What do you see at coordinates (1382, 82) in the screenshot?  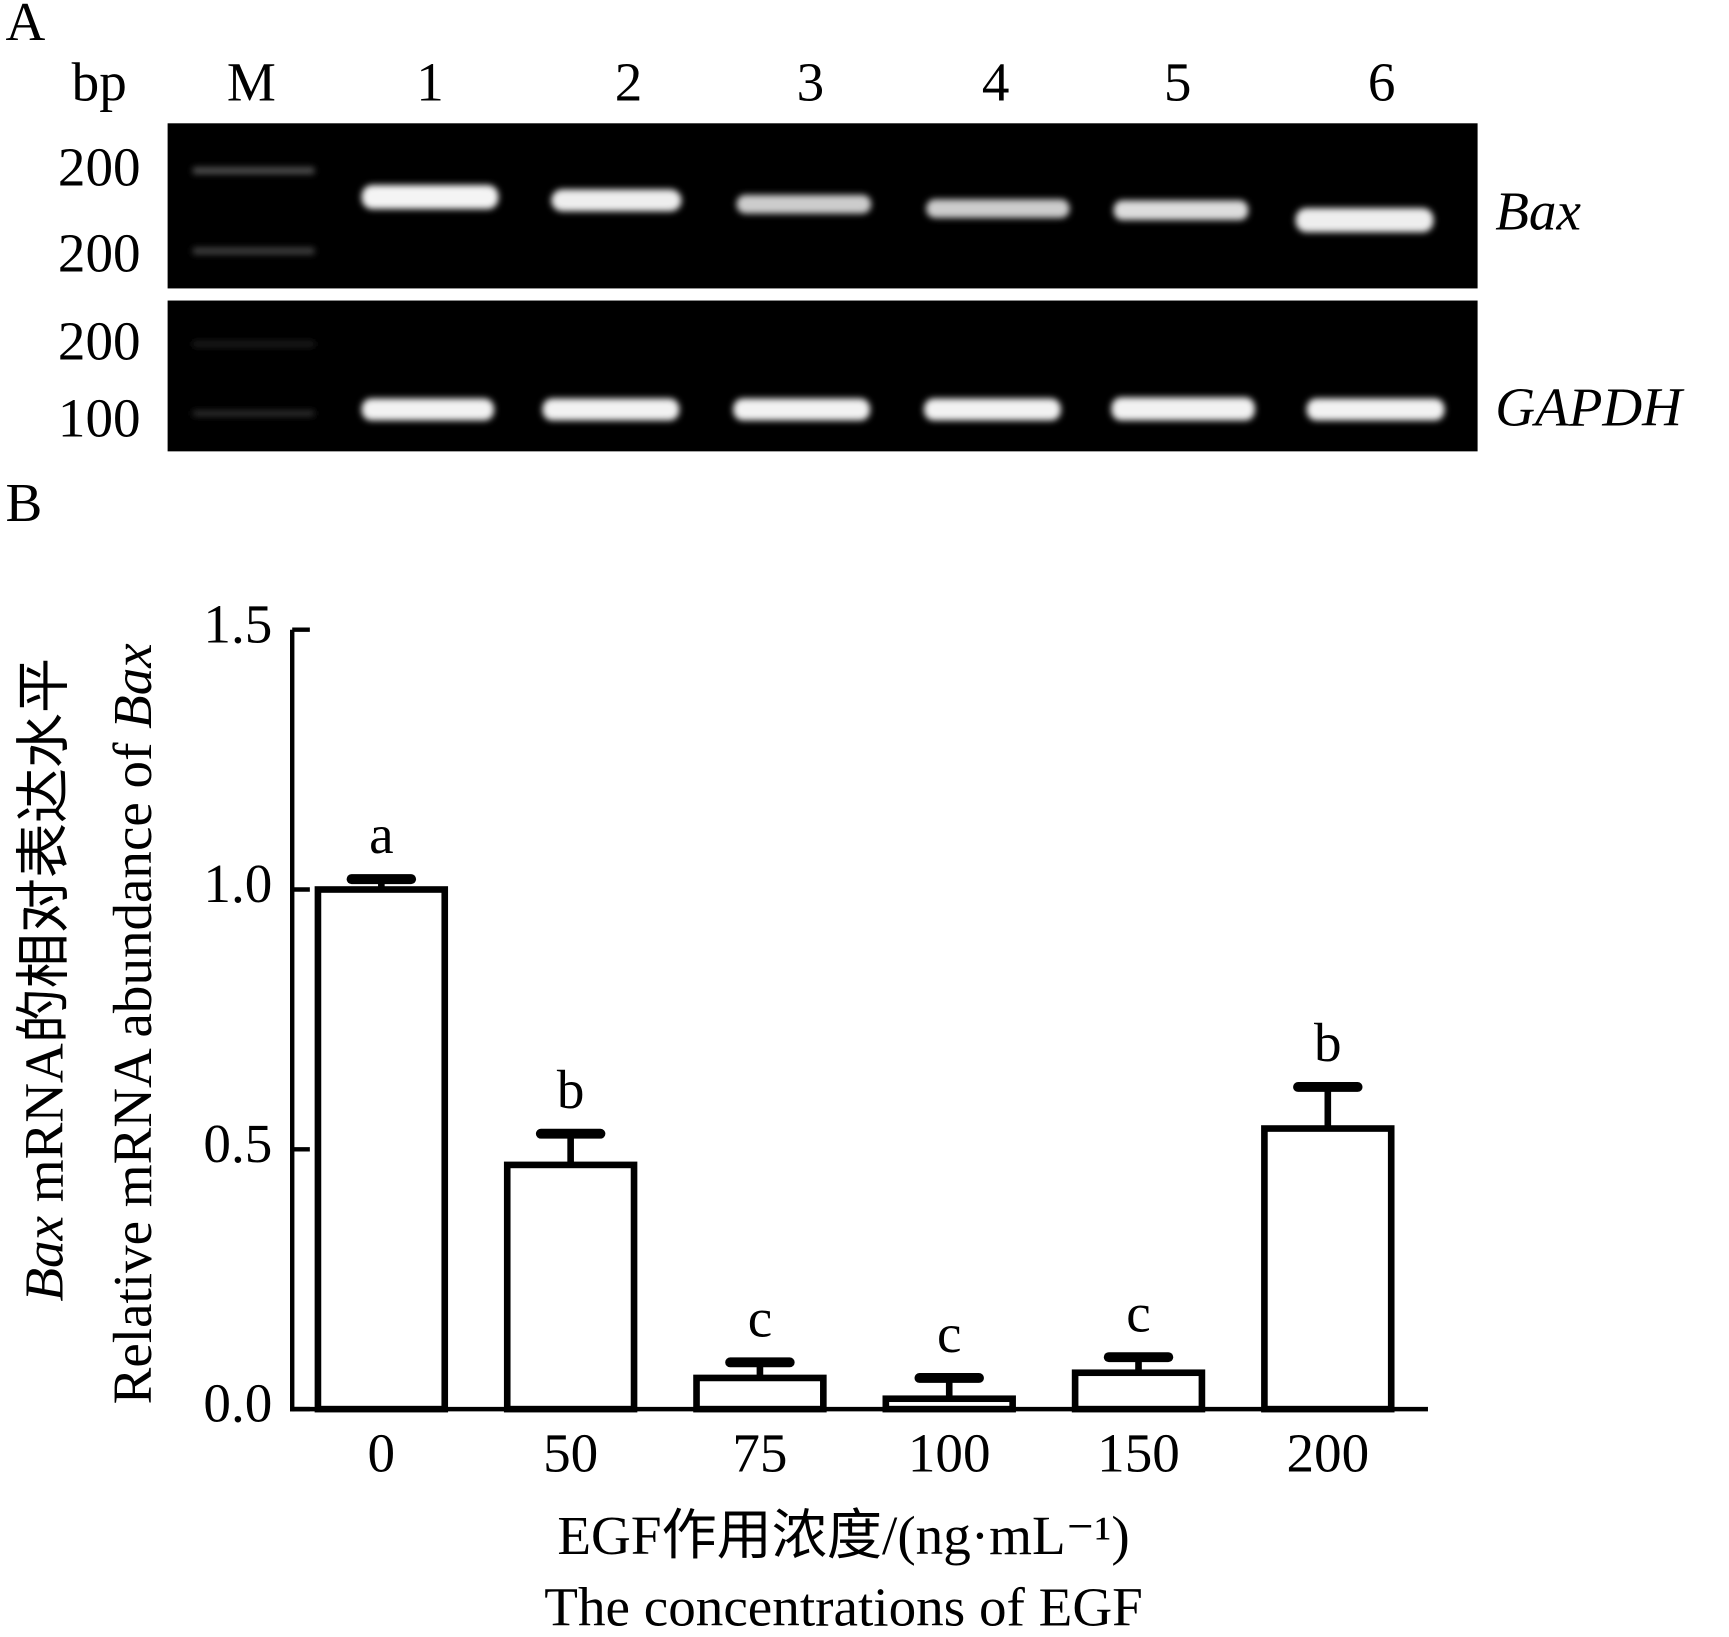 I see `lane-label: 6` at bounding box center [1382, 82].